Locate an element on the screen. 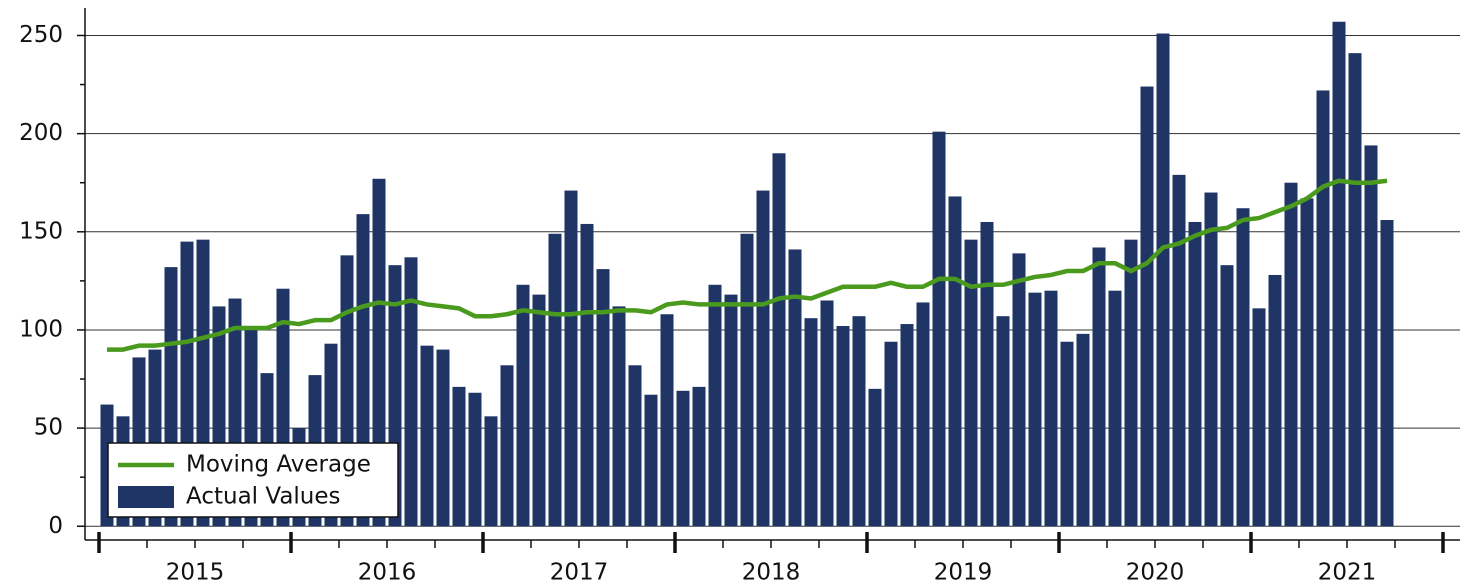  y-tick-label: 50 is located at coordinates (48, 428).